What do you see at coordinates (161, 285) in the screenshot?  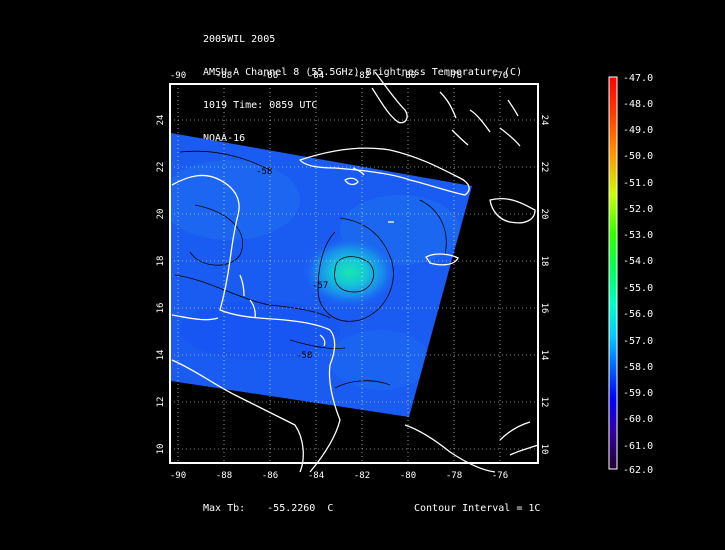 I see `left-lat-labels: 10 12 14 16 18 20 22 24` at bounding box center [161, 285].